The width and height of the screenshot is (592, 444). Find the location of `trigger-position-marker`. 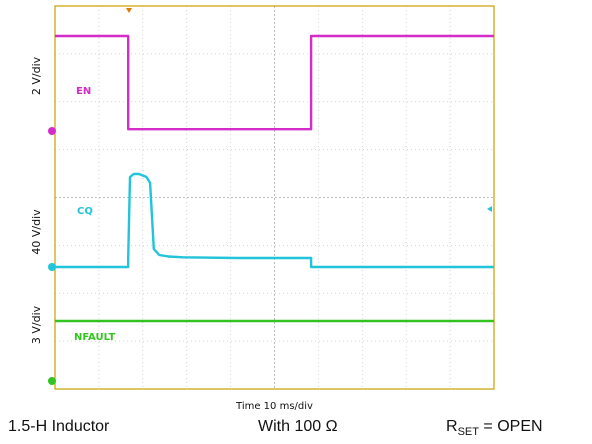

trigger-position-marker is located at coordinates (129, 10).